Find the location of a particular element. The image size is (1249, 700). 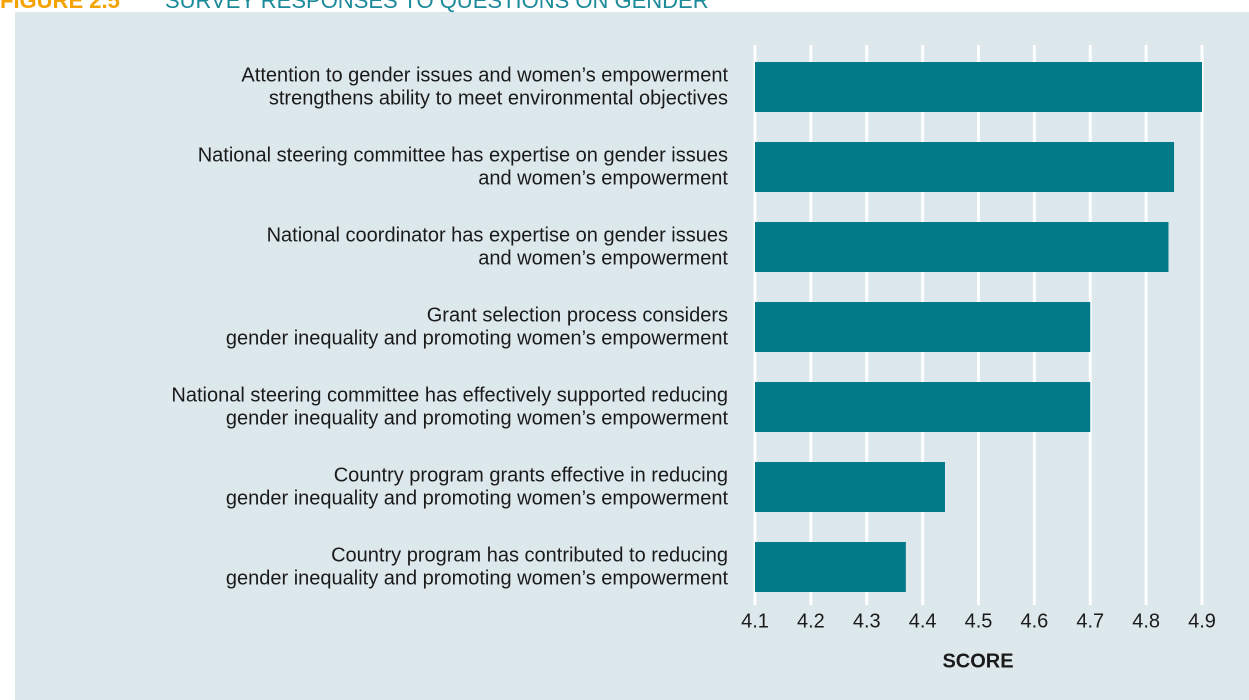

x-tick-label: 4.6 is located at coordinates (1034, 621).